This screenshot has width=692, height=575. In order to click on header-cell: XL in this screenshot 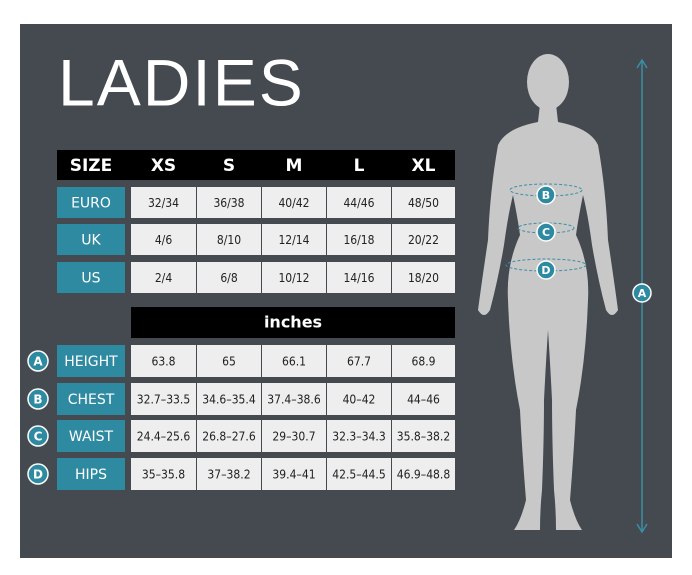, I will do `click(424, 166)`.